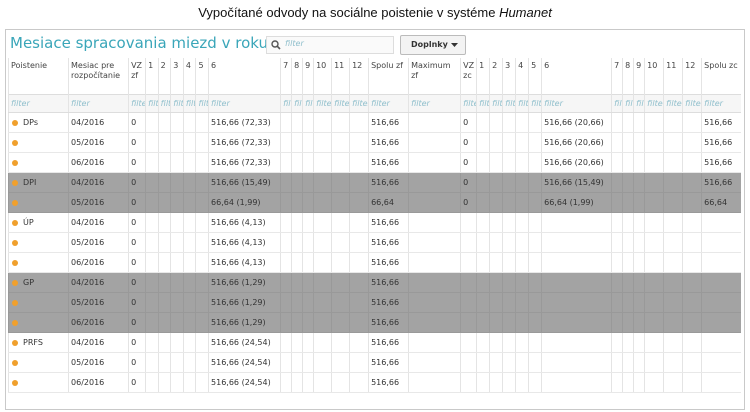  I want to click on cell: 516,66 (1,29), so click(244, 282).